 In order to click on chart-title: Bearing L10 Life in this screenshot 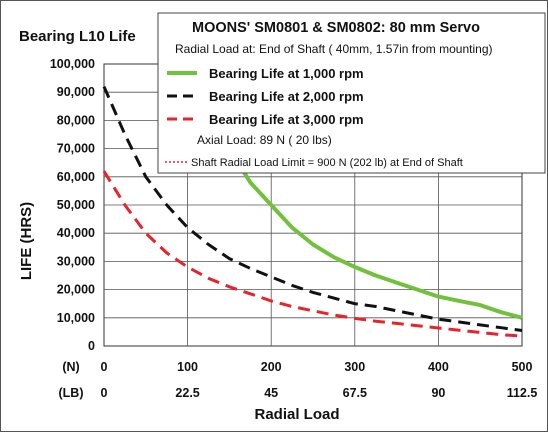, I will do `click(77, 36)`.